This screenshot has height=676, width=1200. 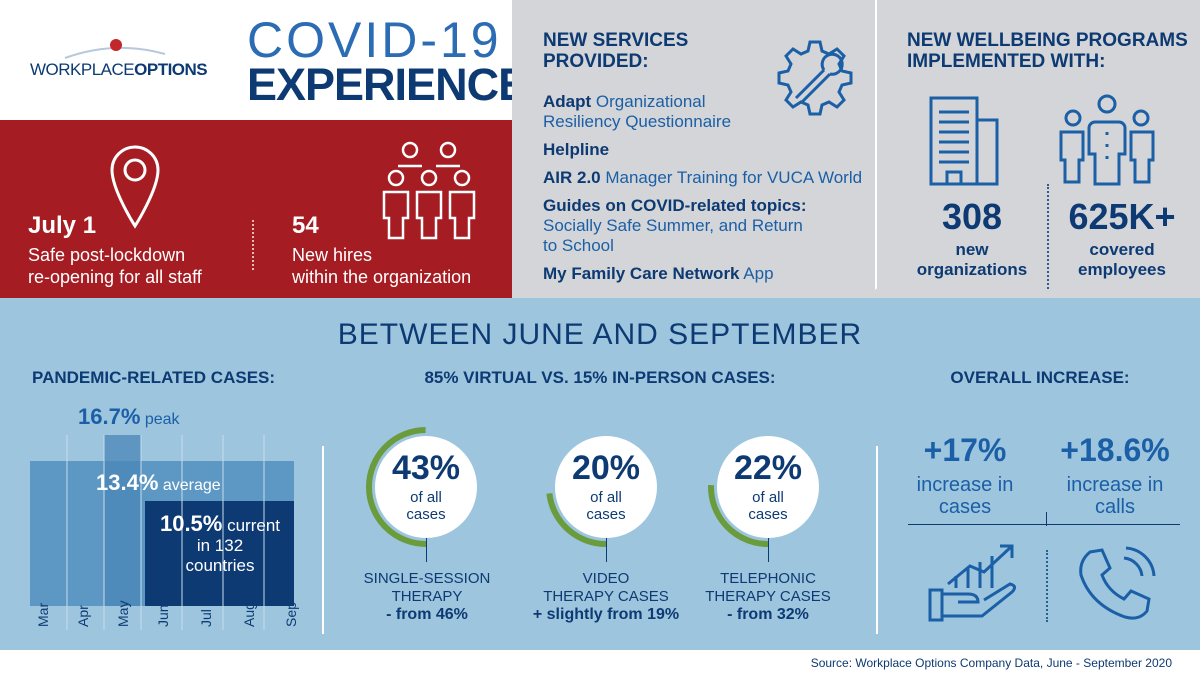 What do you see at coordinates (576, 149) in the screenshot?
I see `service-item-helpline: Helpline` at bounding box center [576, 149].